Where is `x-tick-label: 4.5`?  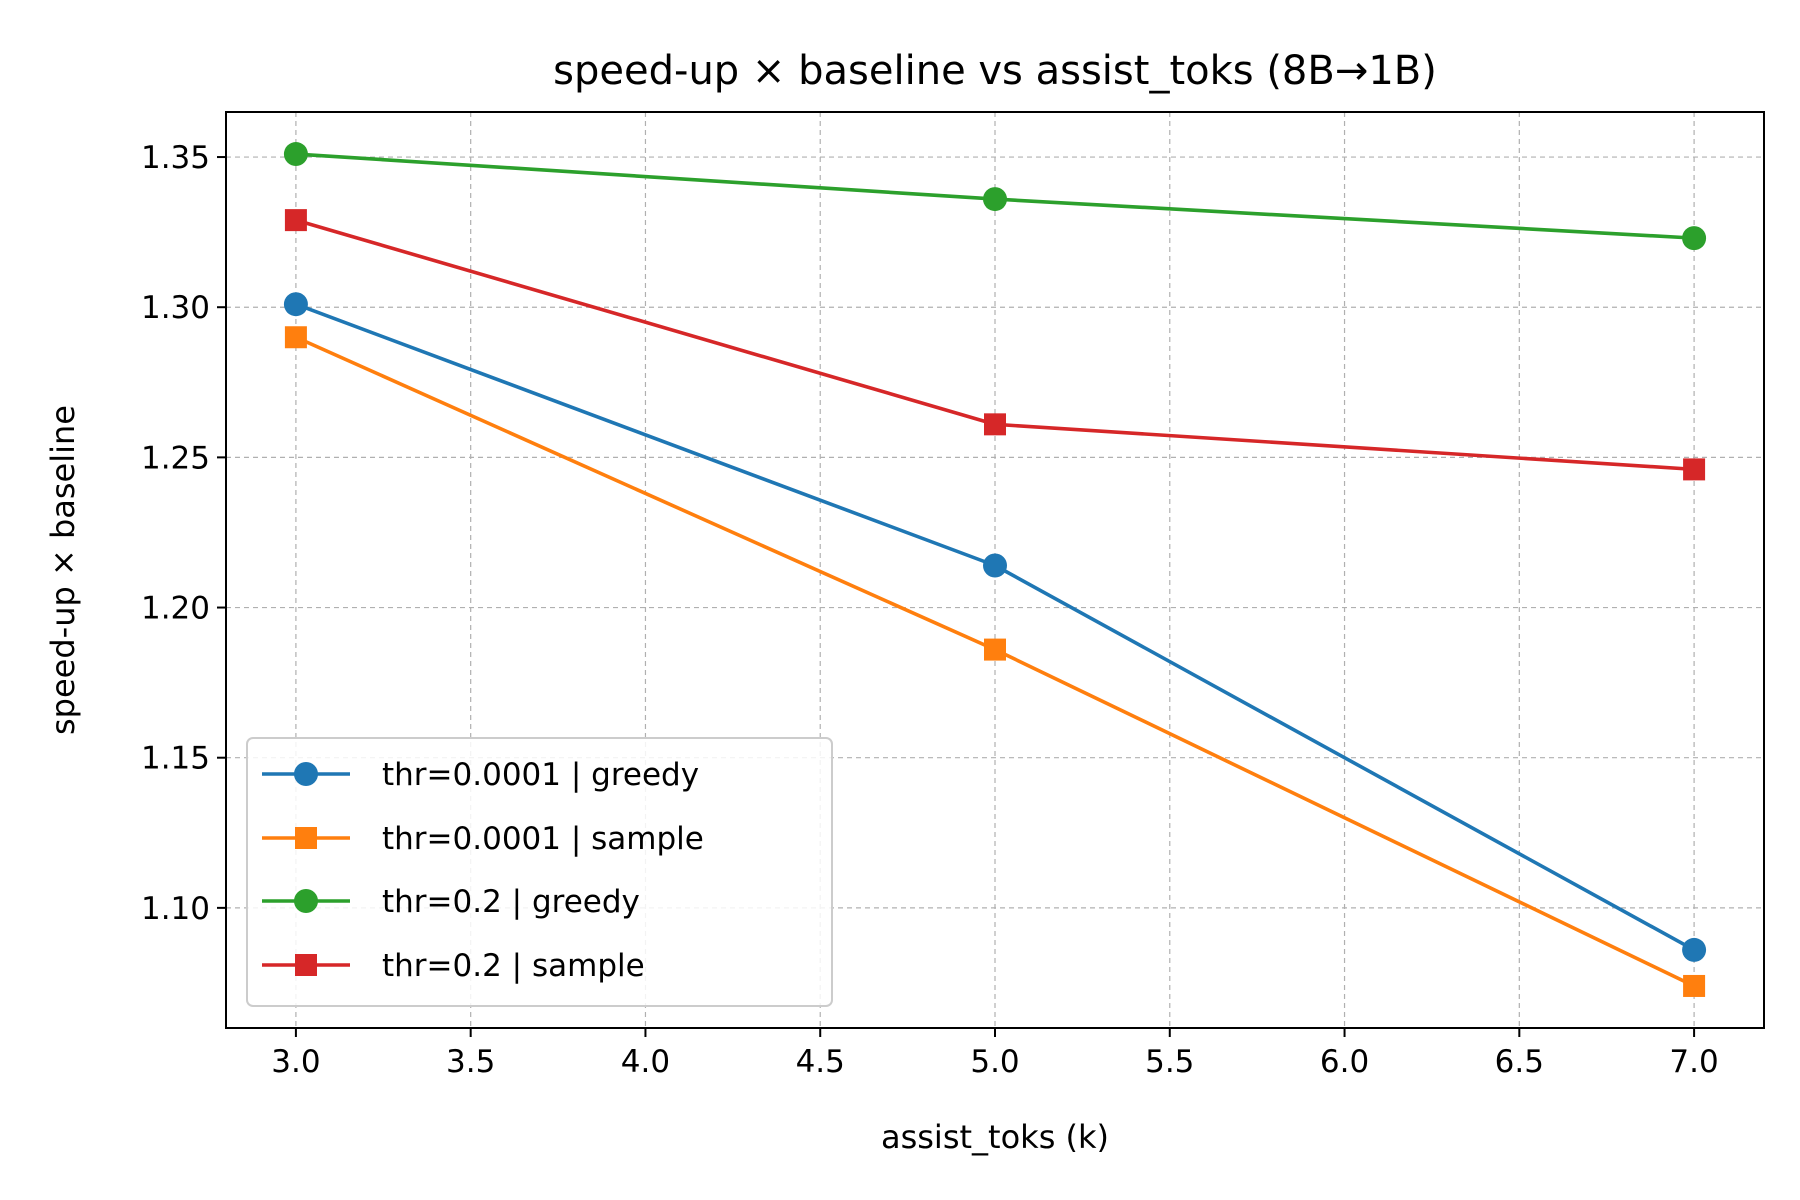 x-tick-label: 4.5 is located at coordinates (820, 1062).